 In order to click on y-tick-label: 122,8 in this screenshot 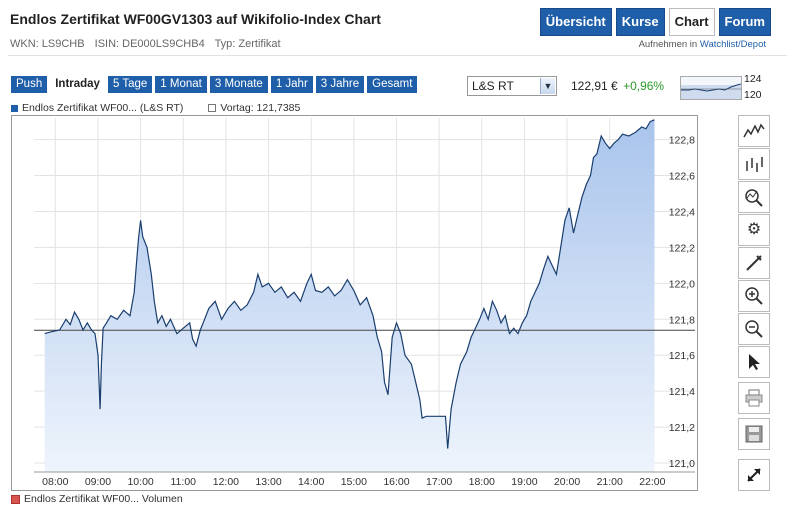, I will do `click(682, 141)`.